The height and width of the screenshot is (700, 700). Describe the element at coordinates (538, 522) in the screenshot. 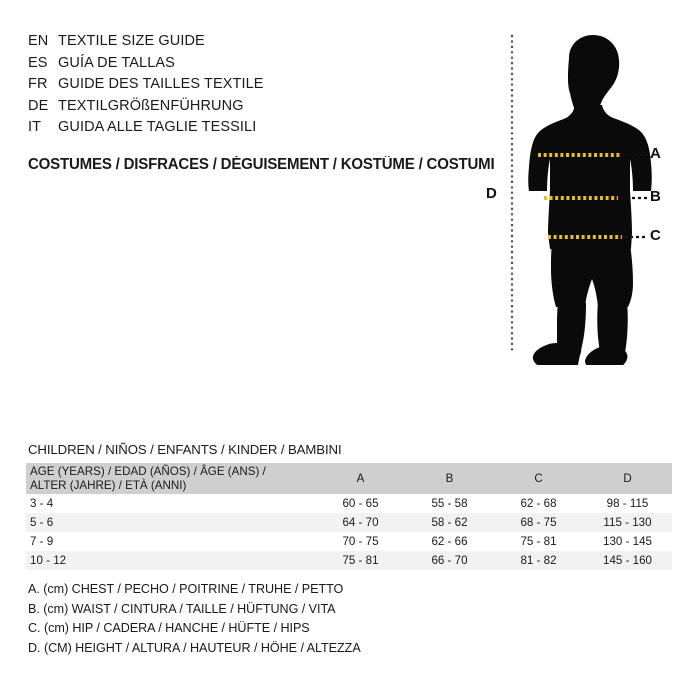

I see `cell-hip: 68 - 75` at that location.